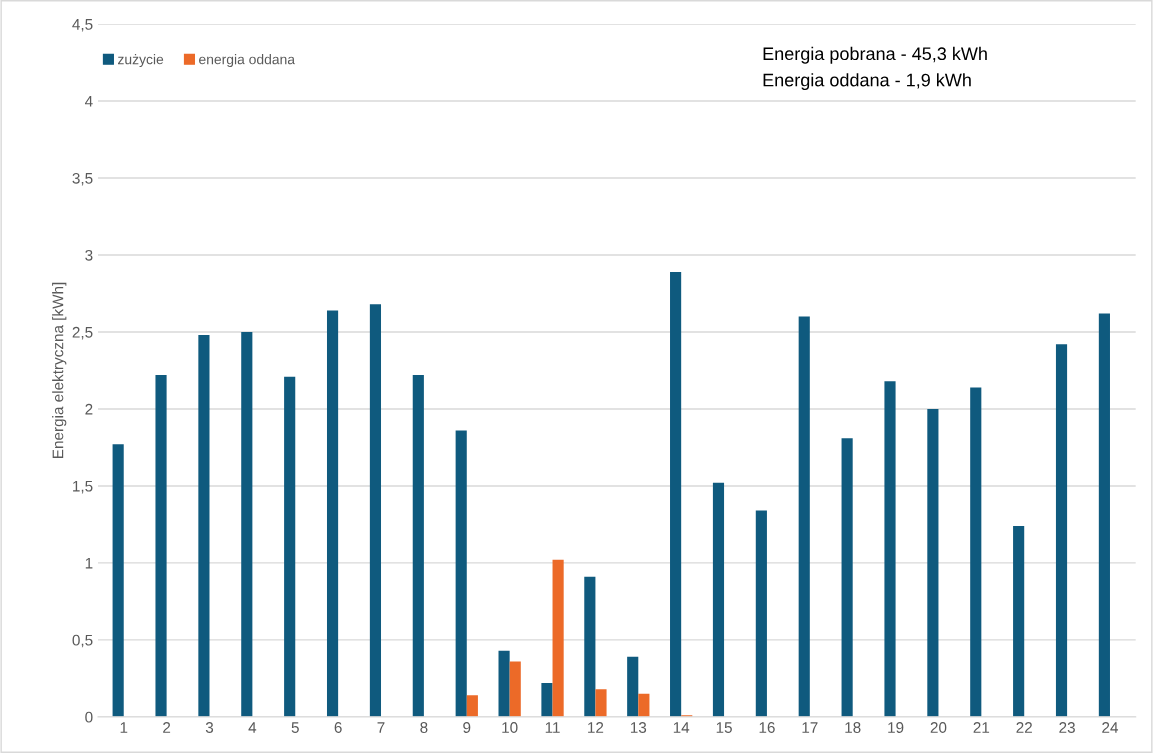  I want to click on x-tick-label: 17, so click(810, 727).